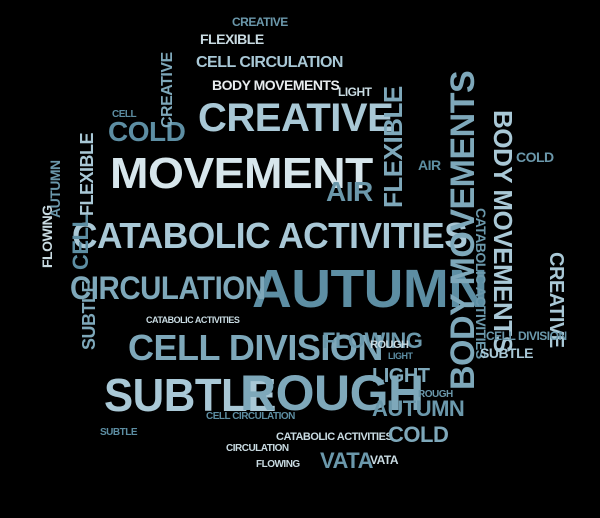 The image size is (600, 518). I want to click on word-flexible-small: FLEXIBLE, so click(232, 39).